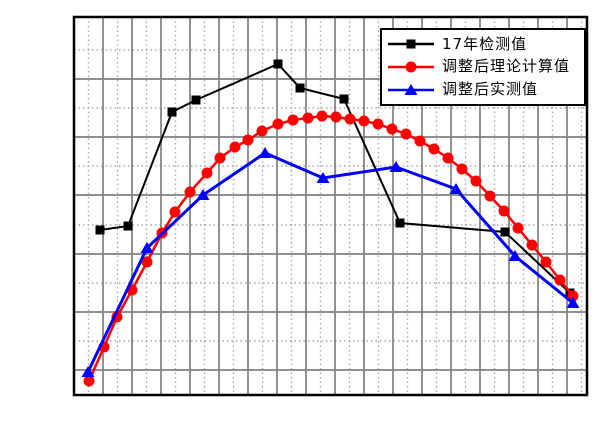 The height and width of the screenshot is (433, 600). Describe the element at coordinates (490, 89) in the screenshot. I see `legend-label: 调整后实测值` at that location.